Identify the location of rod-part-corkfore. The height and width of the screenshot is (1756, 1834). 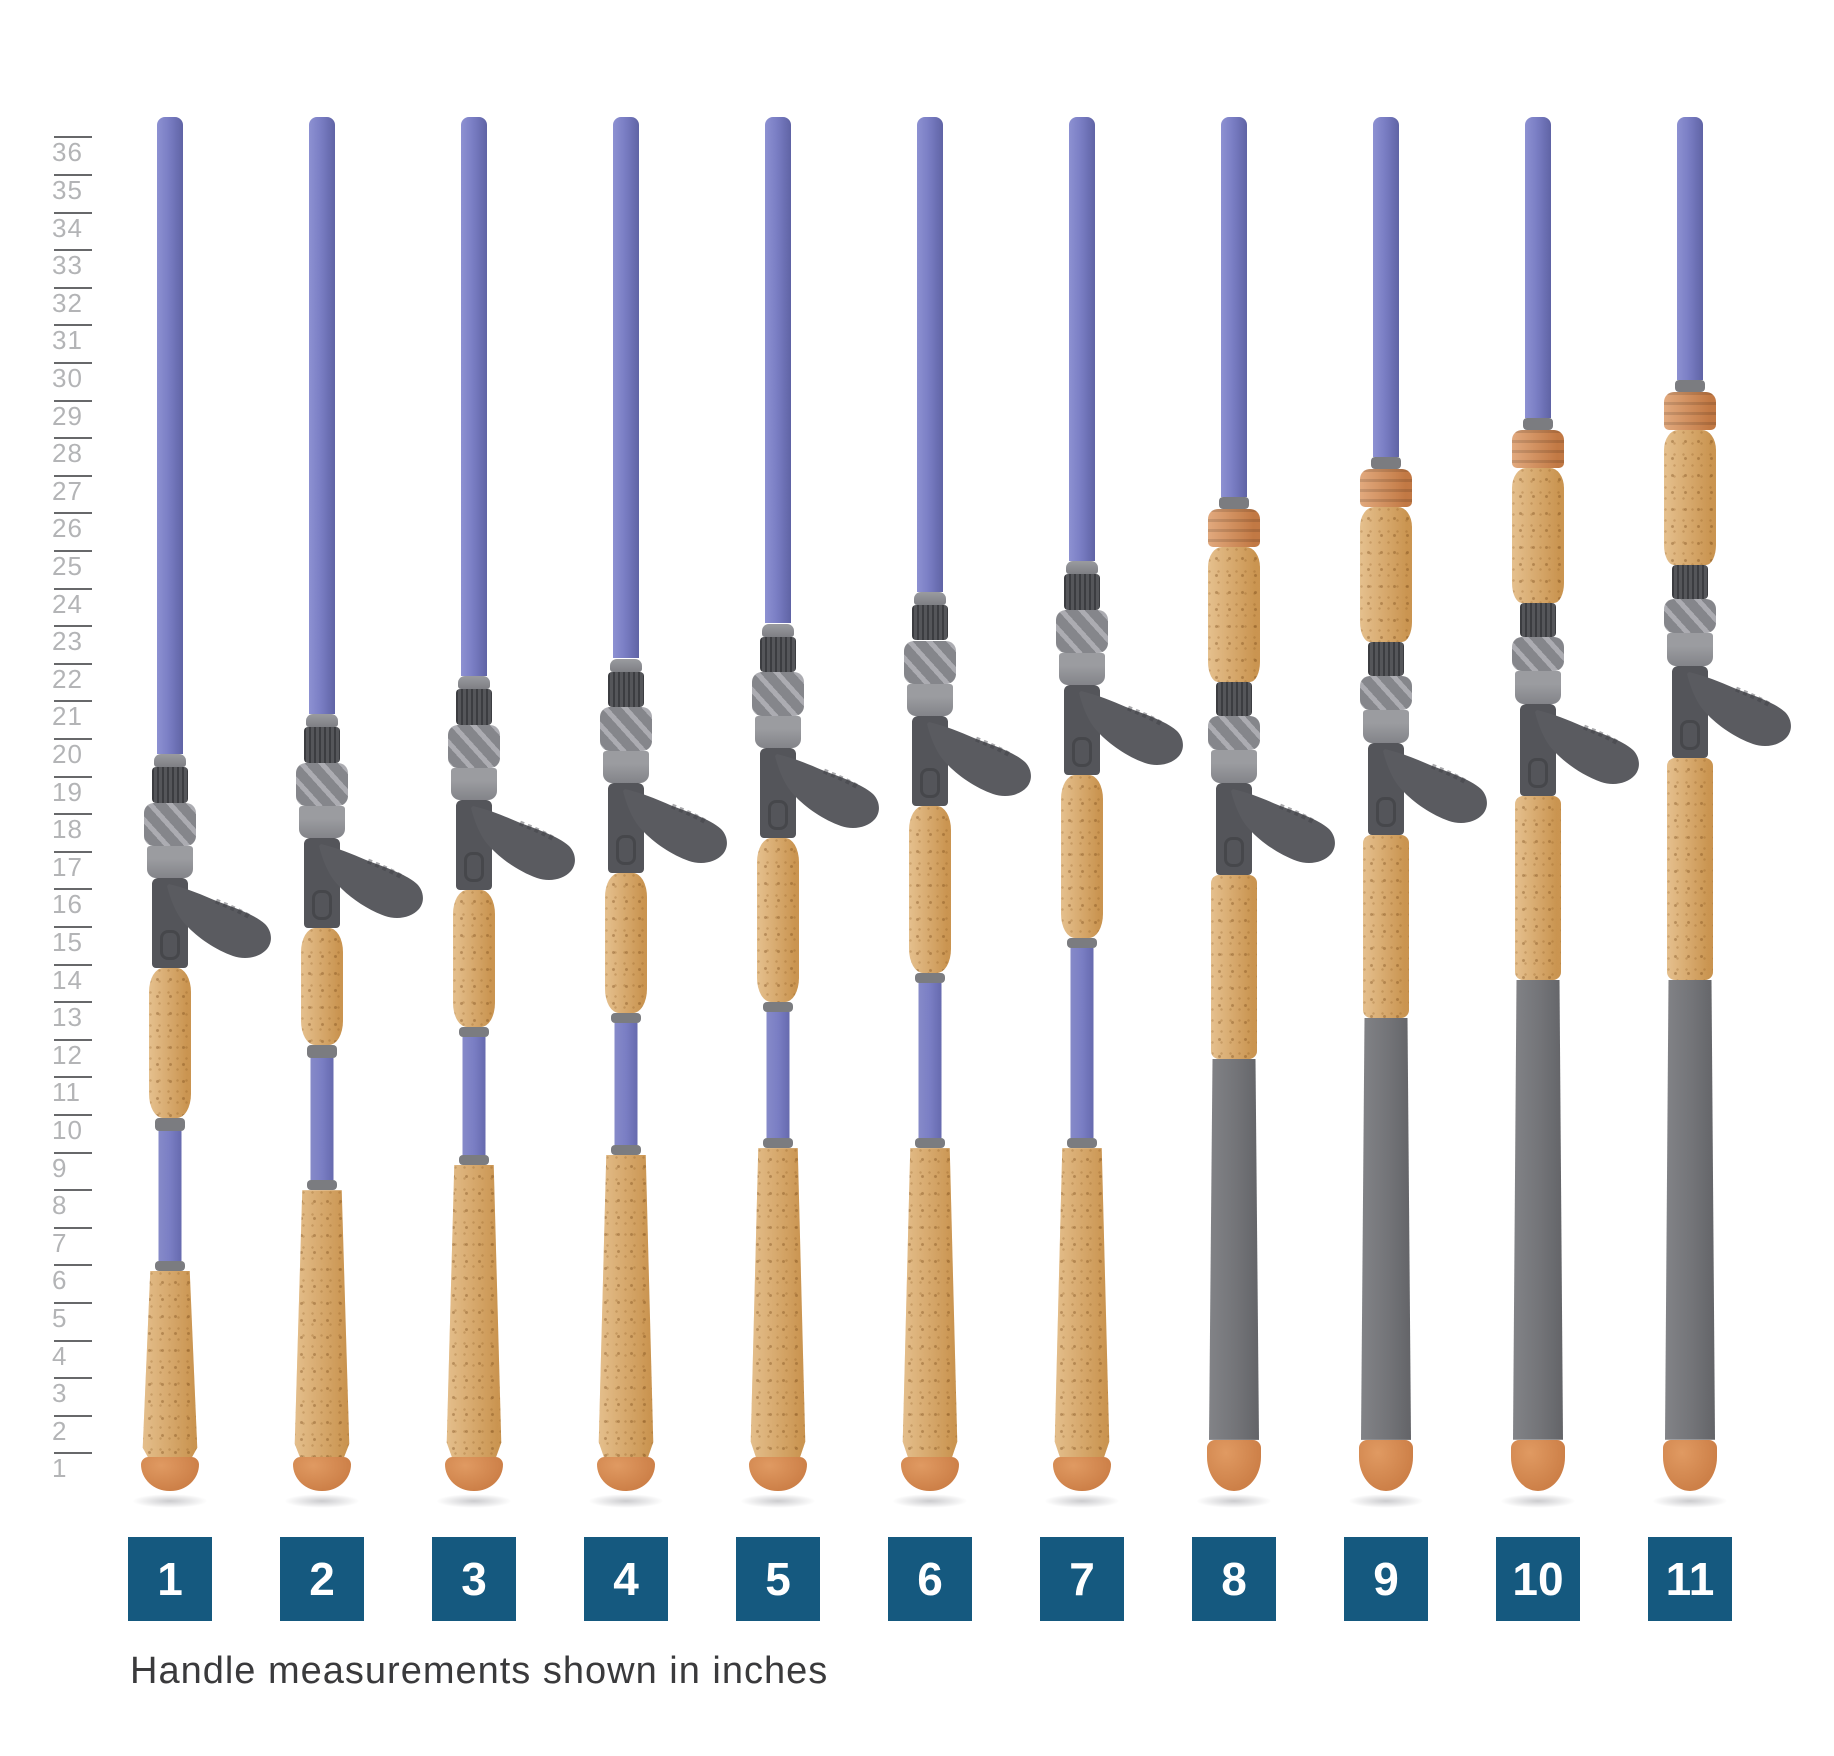
(1386, 574).